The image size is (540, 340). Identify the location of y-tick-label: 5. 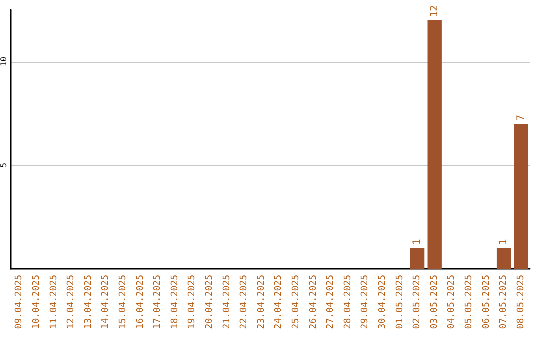
(4, 165).